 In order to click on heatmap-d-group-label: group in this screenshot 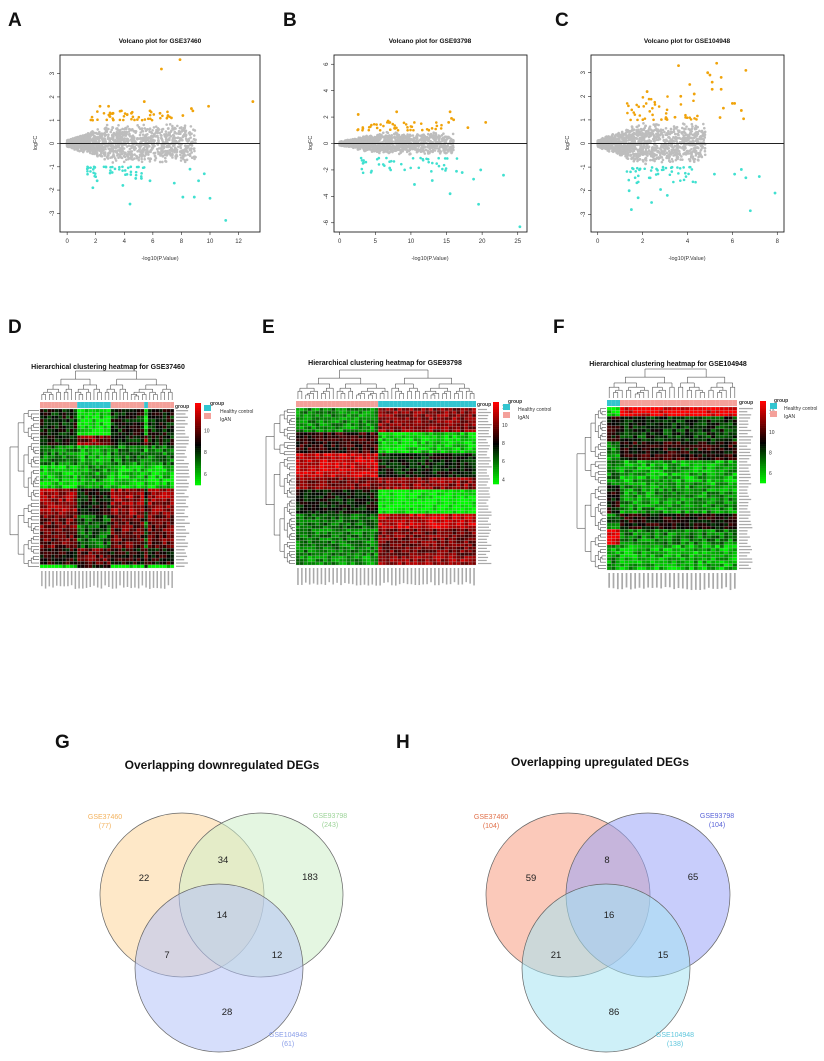, I will do `click(182, 407)`.